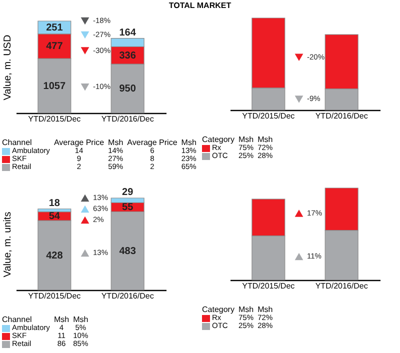 Image resolution: width=400 pixels, height=353 pixels. What do you see at coordinates (127, 32) in the screenshot?
I see `data-label: 164` at bounding box center [127, 32].